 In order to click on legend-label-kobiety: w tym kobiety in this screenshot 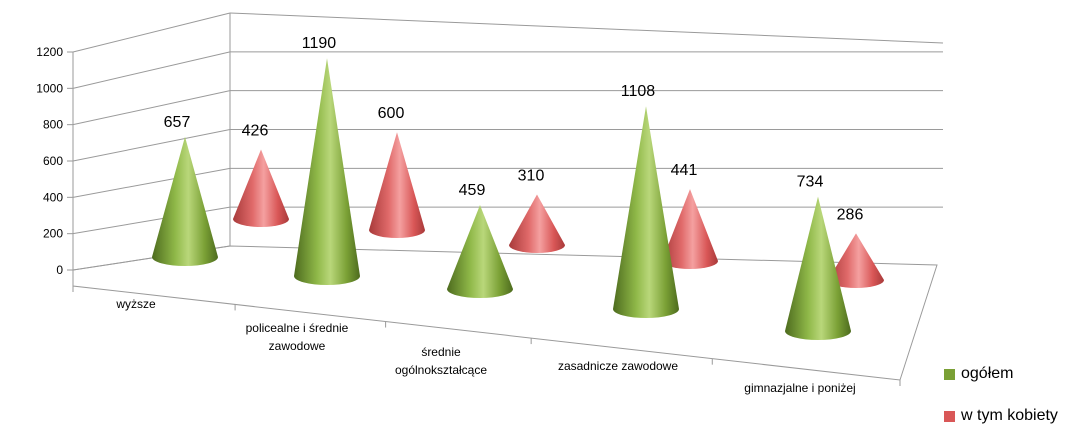, I will do `click(1009, 415)`.